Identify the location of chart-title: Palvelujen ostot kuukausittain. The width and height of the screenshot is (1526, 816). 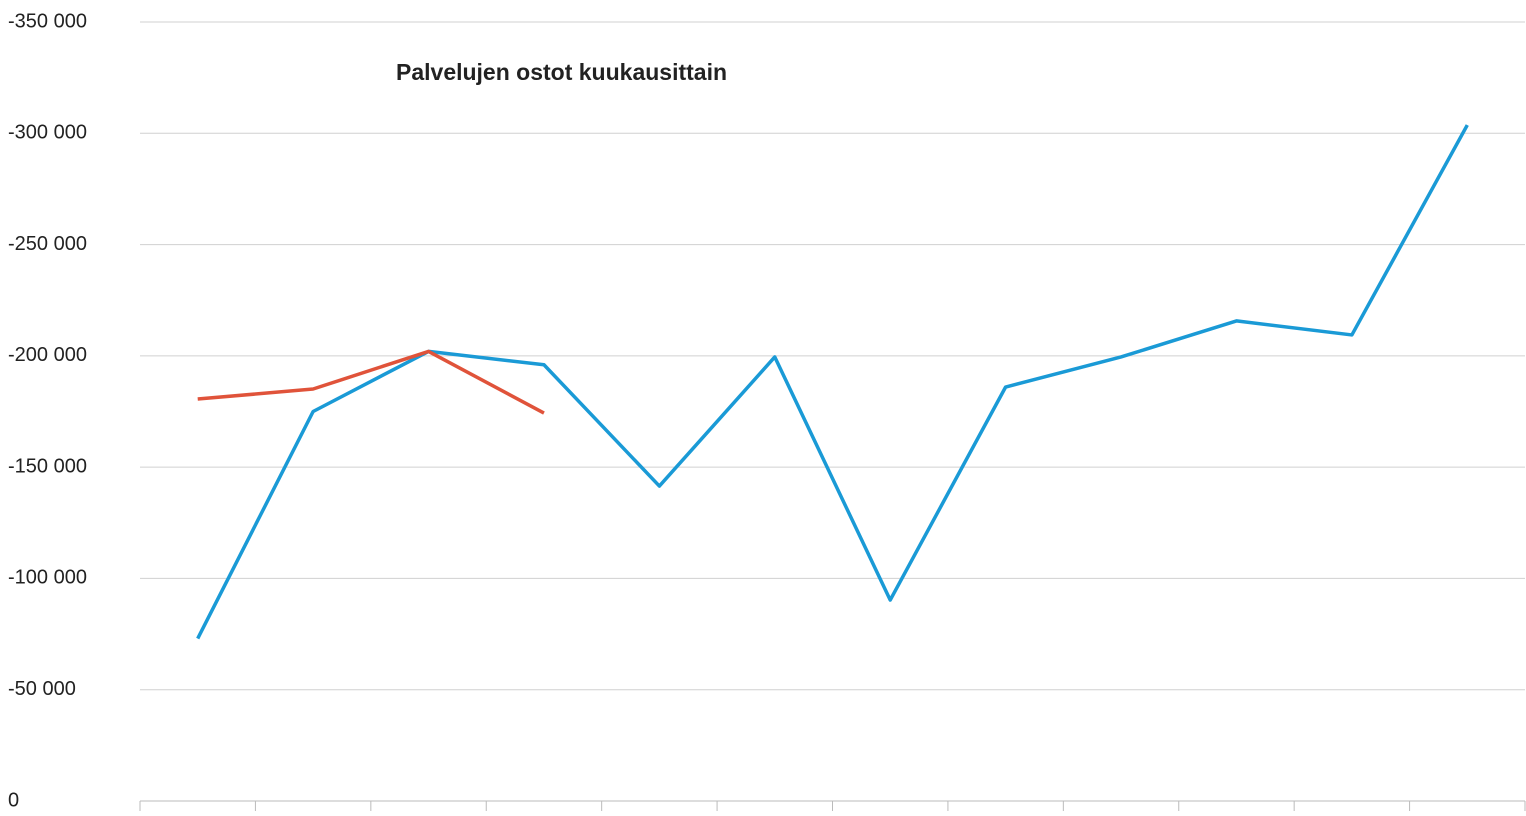
(561, 72).